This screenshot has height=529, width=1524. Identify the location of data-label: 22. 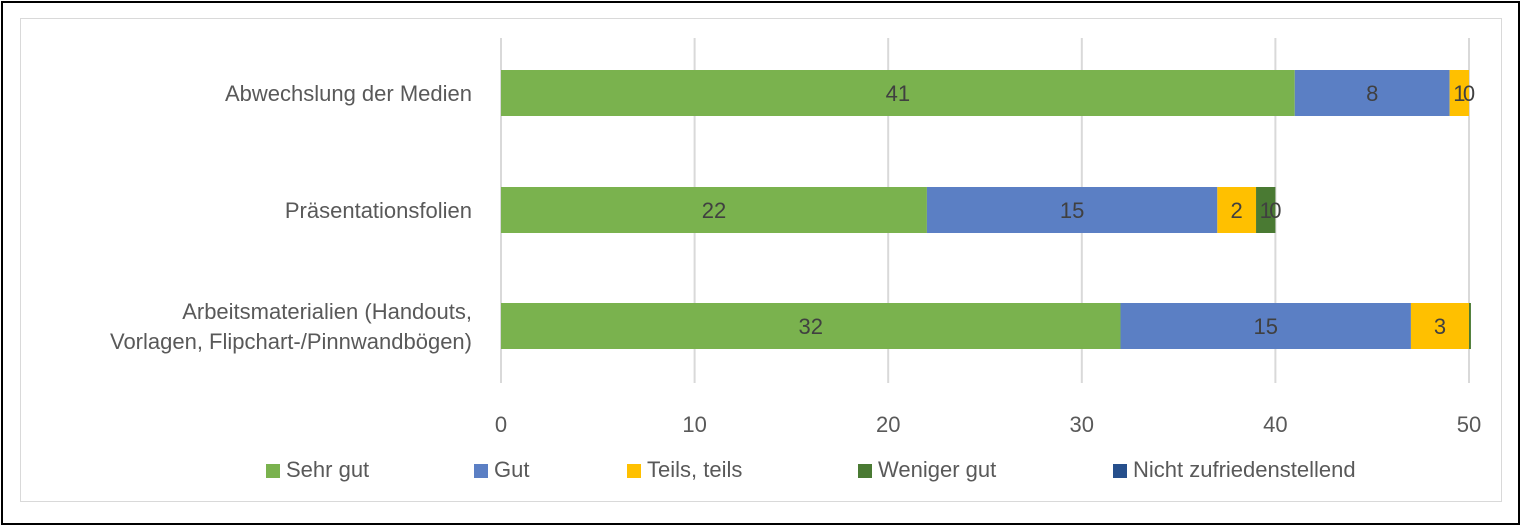
(714, 210).